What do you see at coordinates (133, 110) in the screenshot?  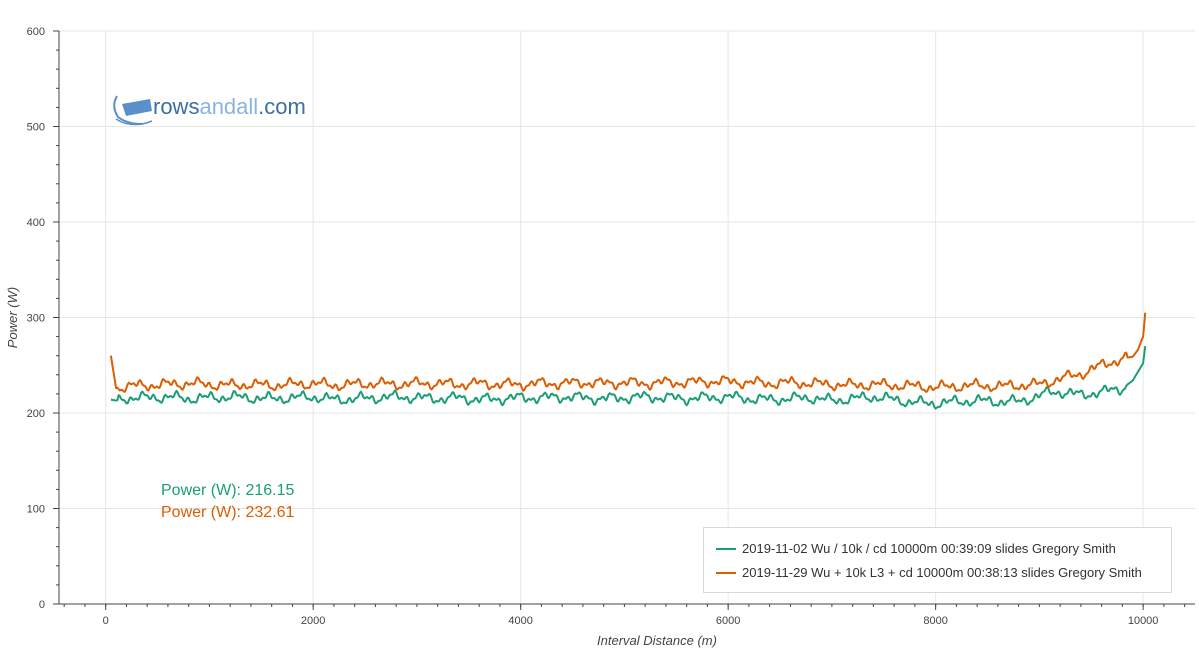 I see `boat-icon` at bounding box center [133, 110].